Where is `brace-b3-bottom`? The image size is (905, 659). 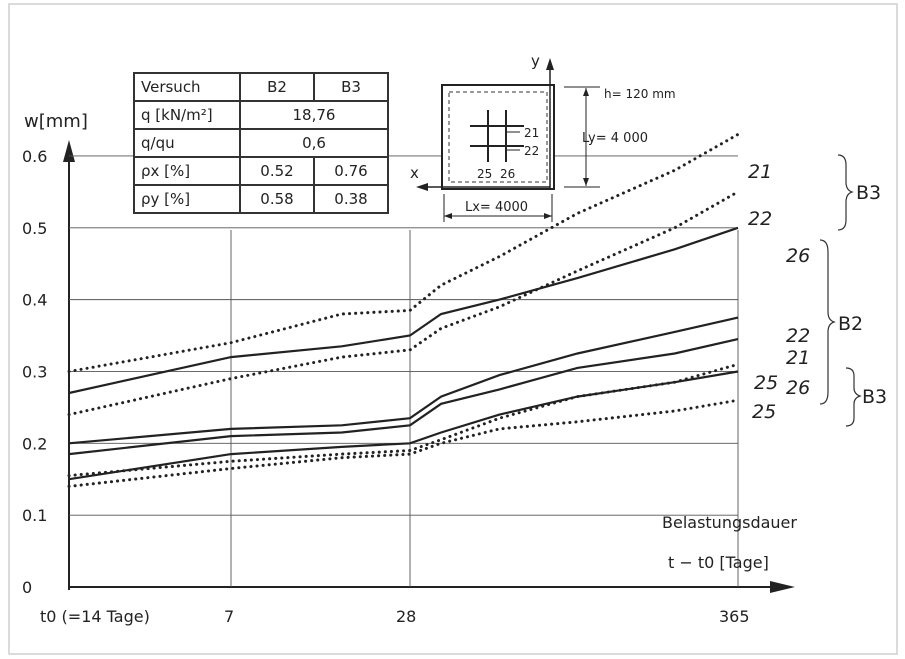
brace-b3-bottom is located at coordinates (853, 397).